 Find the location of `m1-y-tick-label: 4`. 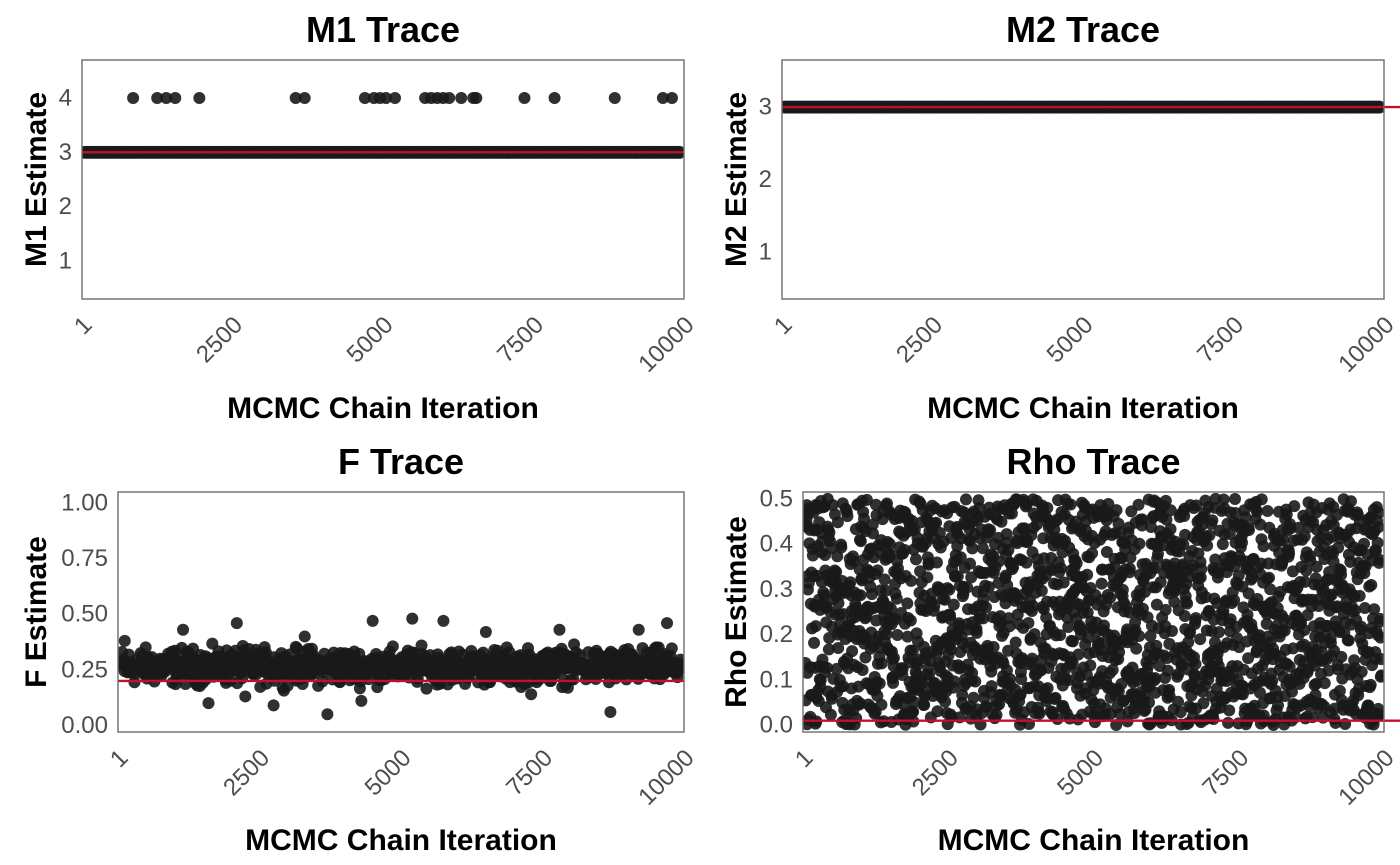

m1-y-tick-label: 4 is located at coordinates (65, 98).